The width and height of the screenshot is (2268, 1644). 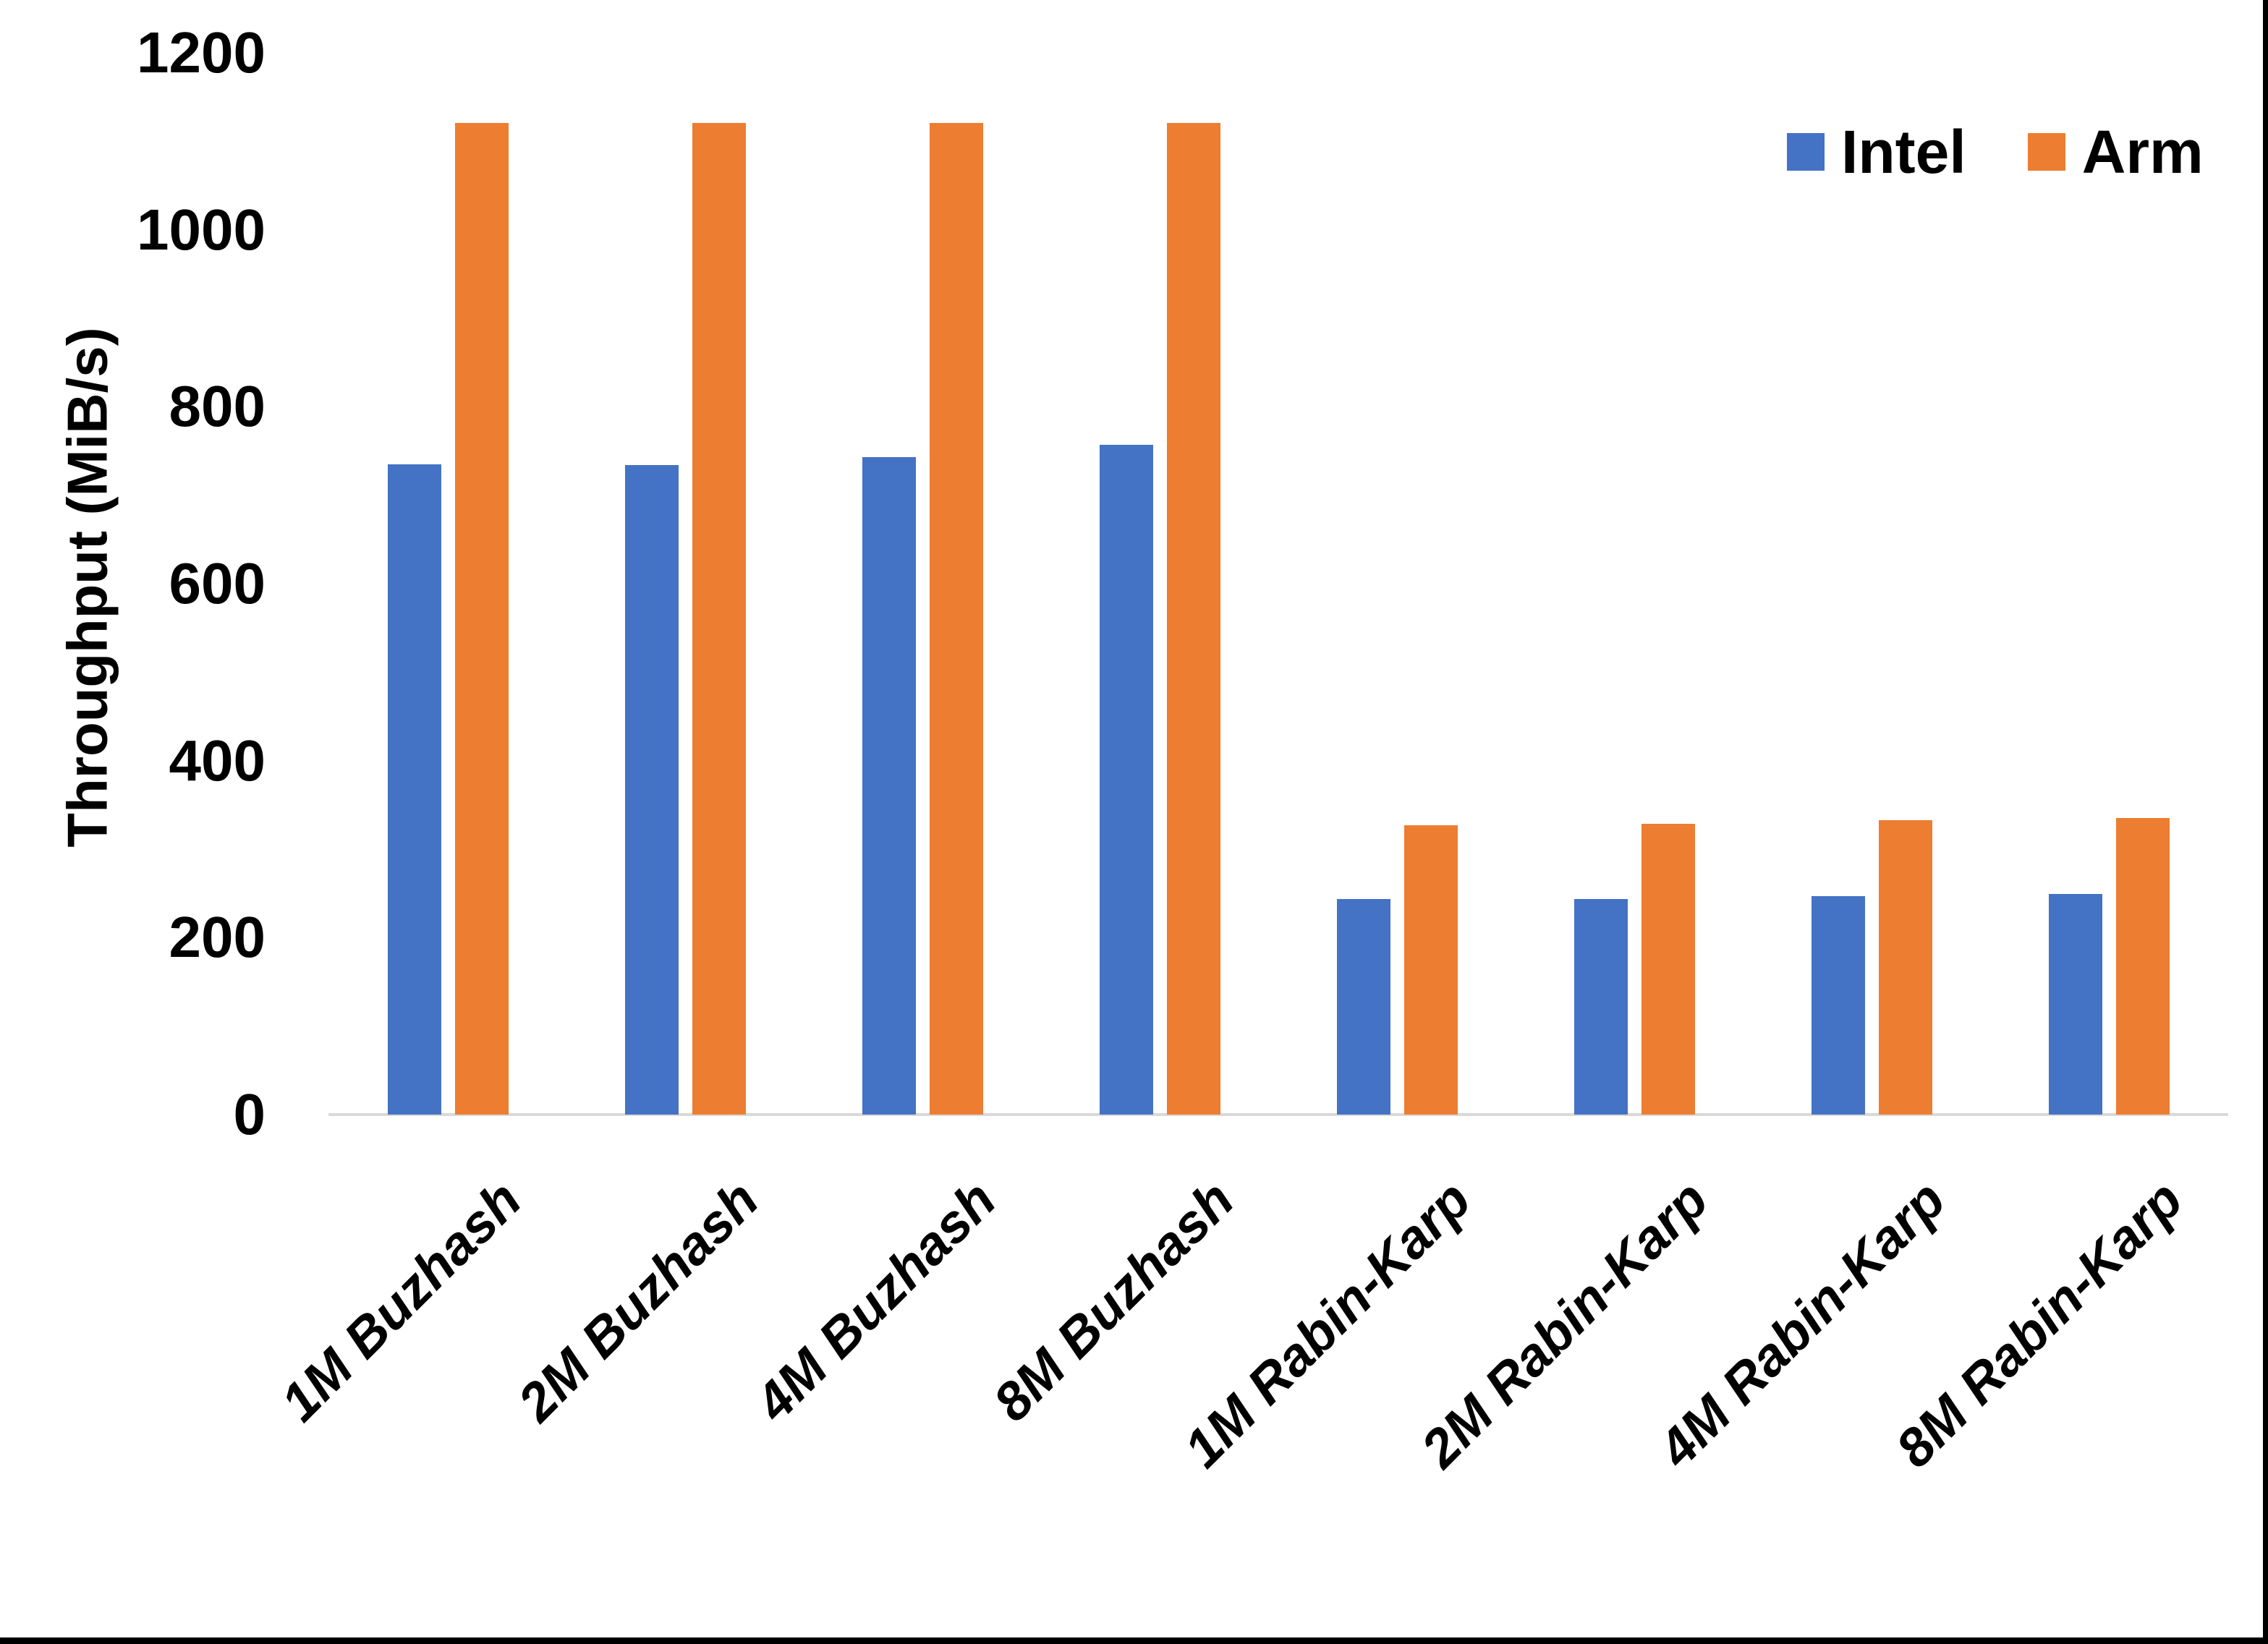 What do you see at coordinates (2046, 152) in the screenshot?
I see `legend-swatch-arm` at bounding box center [2046, 152].